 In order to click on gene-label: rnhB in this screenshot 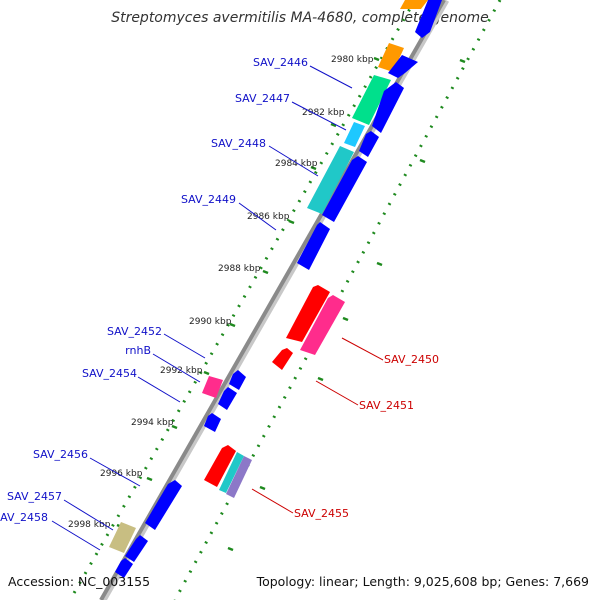, I will do `click(138, 350)`.